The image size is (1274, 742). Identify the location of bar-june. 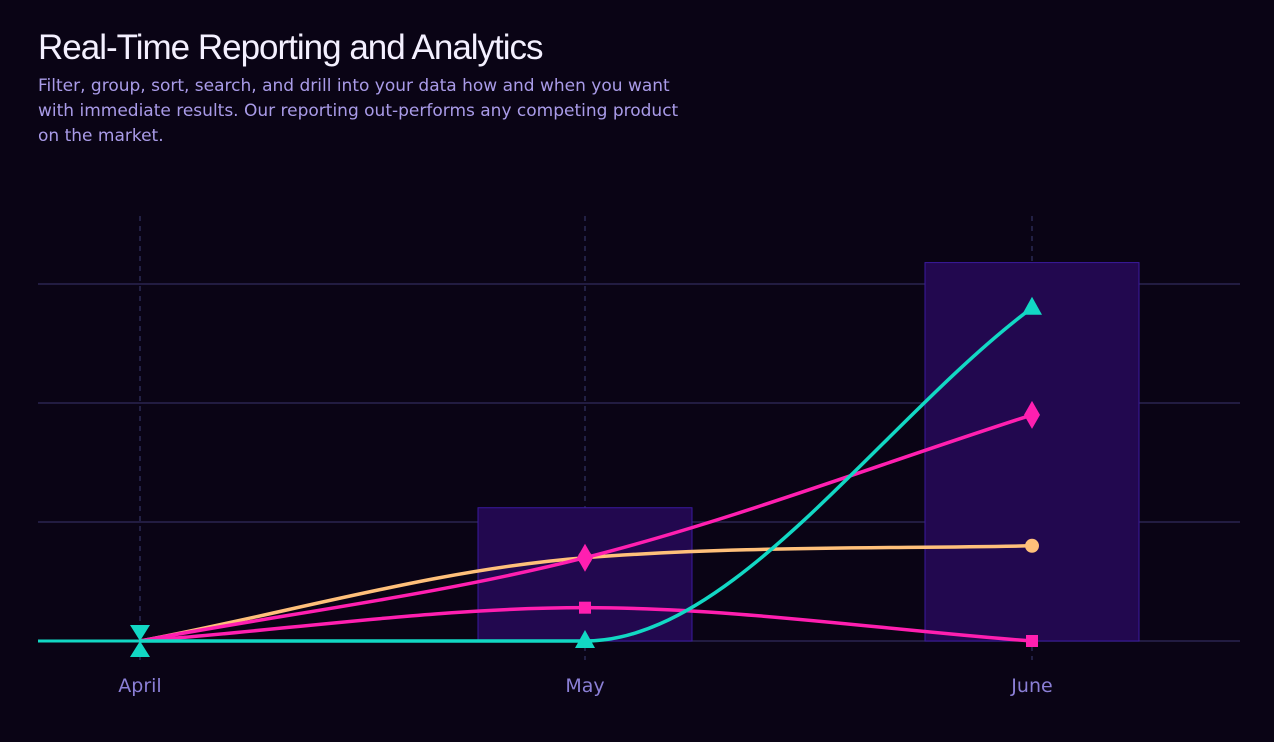
(1032, 452).